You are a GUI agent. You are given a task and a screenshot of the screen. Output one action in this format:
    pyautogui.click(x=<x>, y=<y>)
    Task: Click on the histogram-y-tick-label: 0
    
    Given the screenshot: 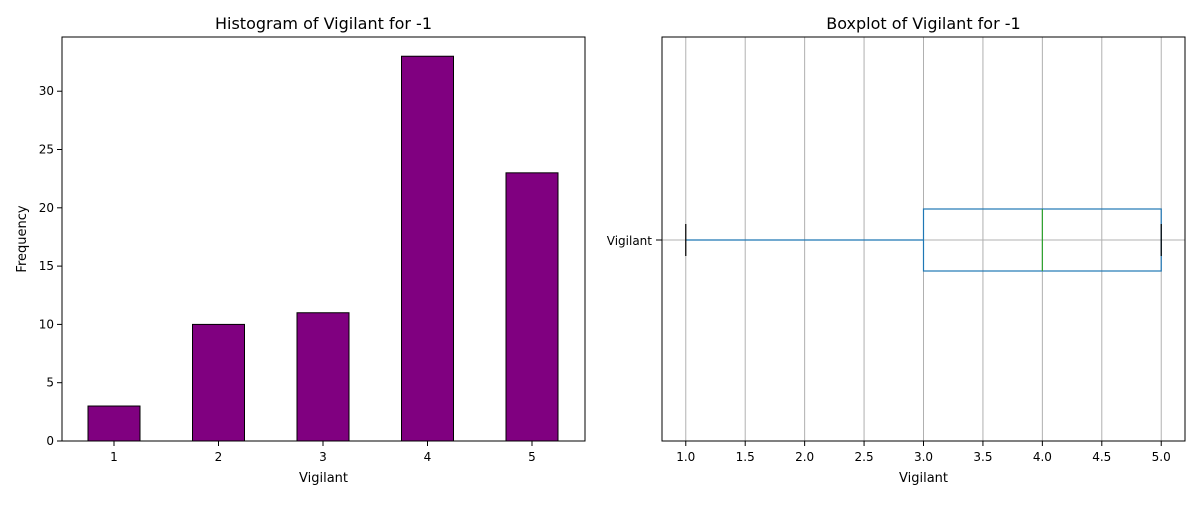 What is the action you would take?
    pyautogui.click(x=50, y=441)
    